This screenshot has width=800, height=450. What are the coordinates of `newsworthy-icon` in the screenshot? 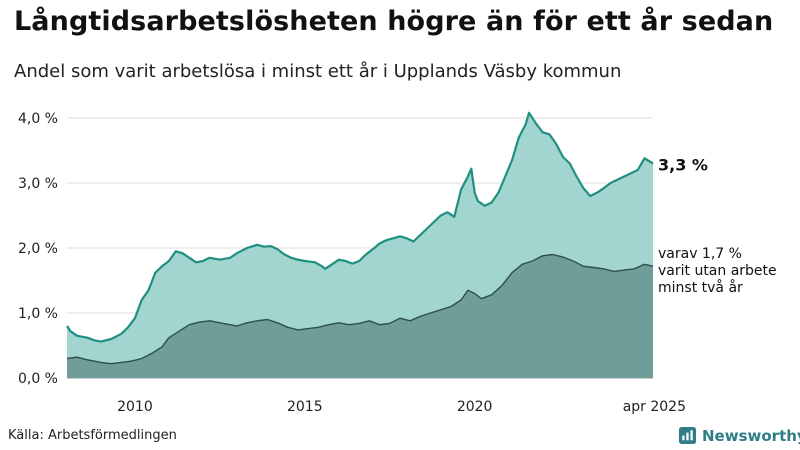 It's located at (687, 435).